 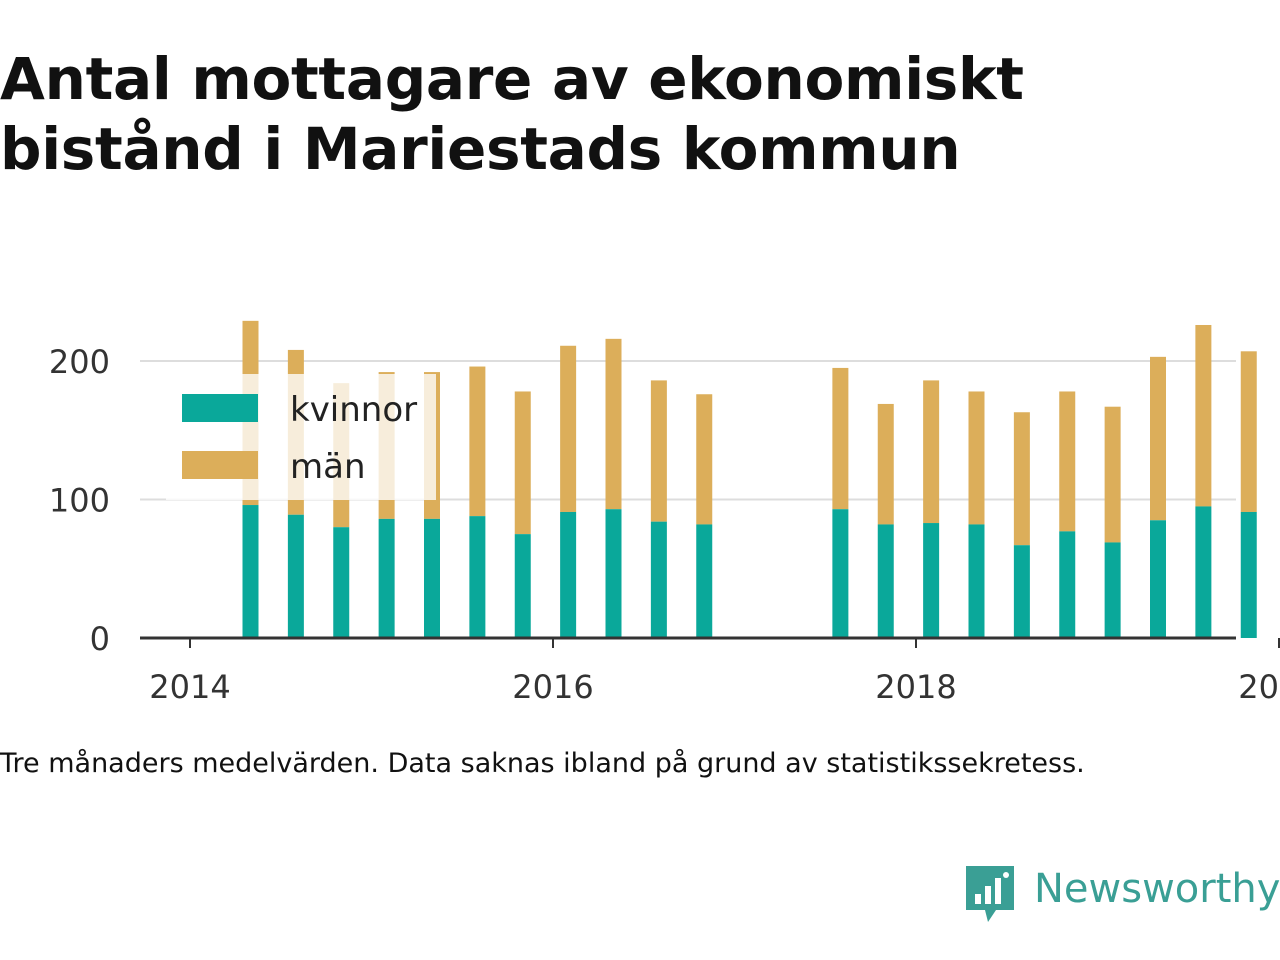 What do you see at coordinates (328, 467) in the screenshot?
I see `legend-label-man: män` at bounding box center [328, 467].